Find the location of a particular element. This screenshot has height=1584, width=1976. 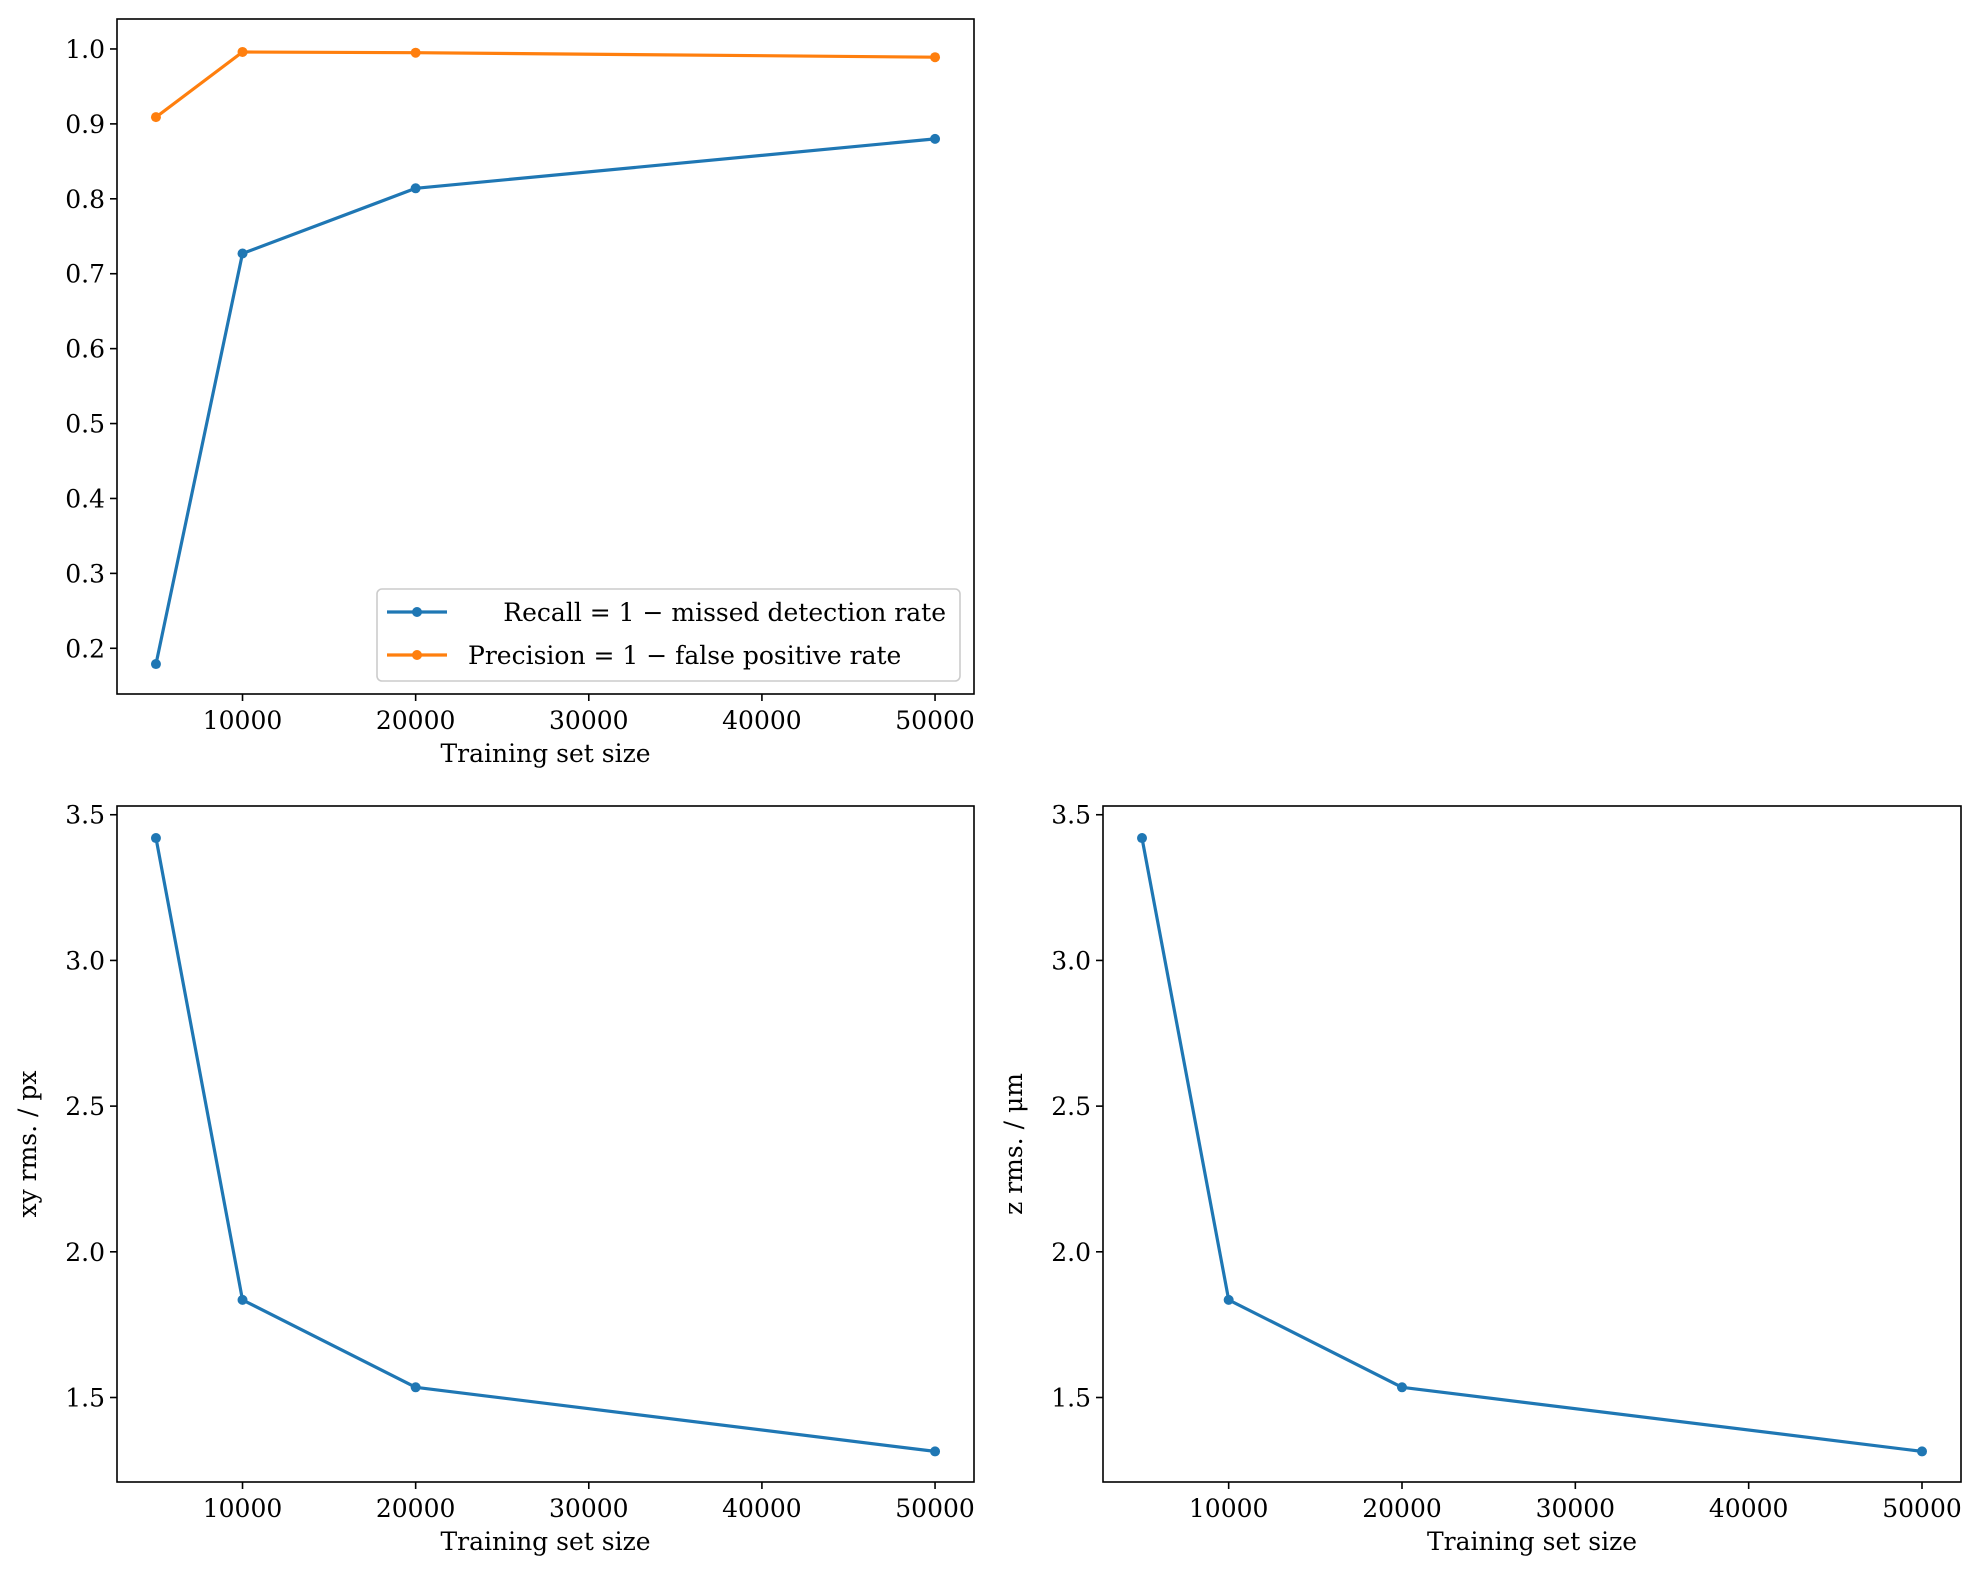

y-tick-label: 0.7 is located at coordinates (85, 274).